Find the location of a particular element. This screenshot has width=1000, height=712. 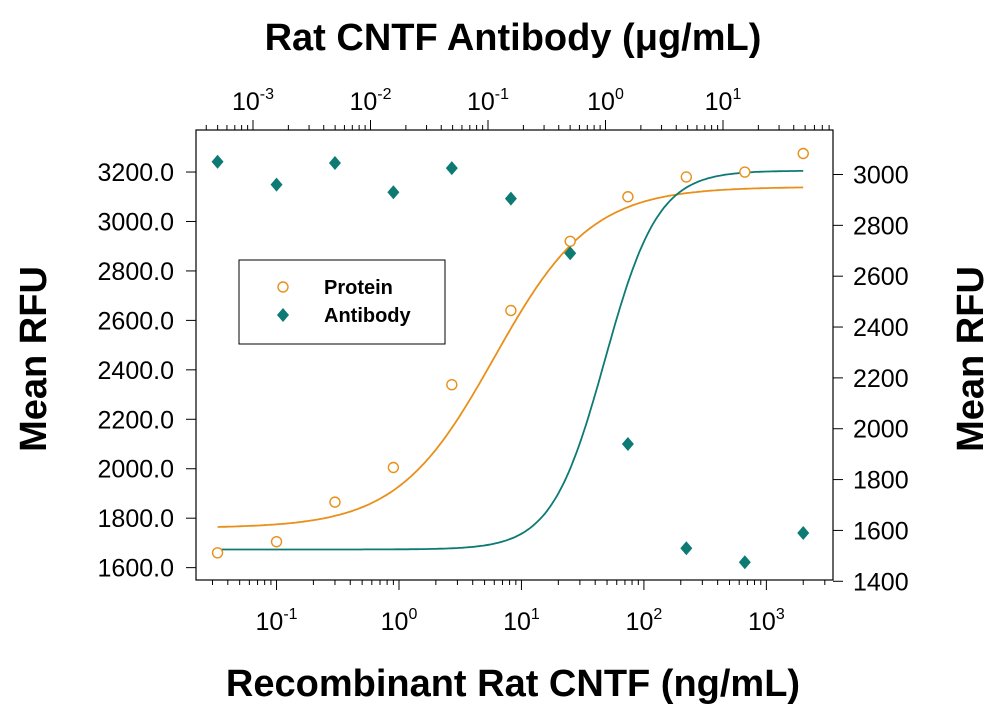

top-tick-label: 10¹ is located at coordinates (723, 101).